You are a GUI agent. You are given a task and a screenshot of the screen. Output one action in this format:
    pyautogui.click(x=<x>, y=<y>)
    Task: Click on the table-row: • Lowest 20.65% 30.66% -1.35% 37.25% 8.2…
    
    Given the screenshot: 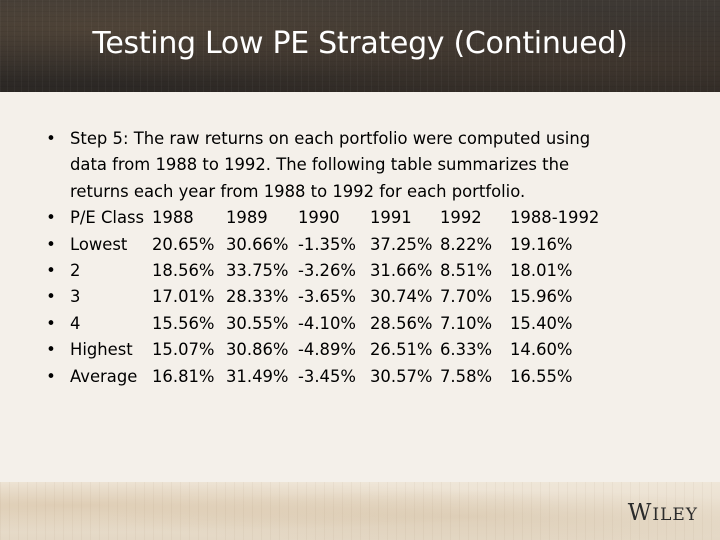 What is the action you would take?
    pyautogui.click(x=354, y=245)
    